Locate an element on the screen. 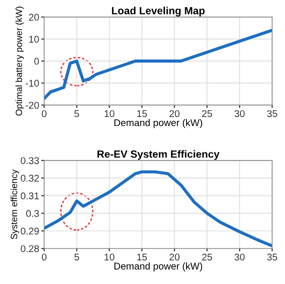 The image size is (285, 284). y-tick-label: 0.33 is located at coordinates (29, 160).